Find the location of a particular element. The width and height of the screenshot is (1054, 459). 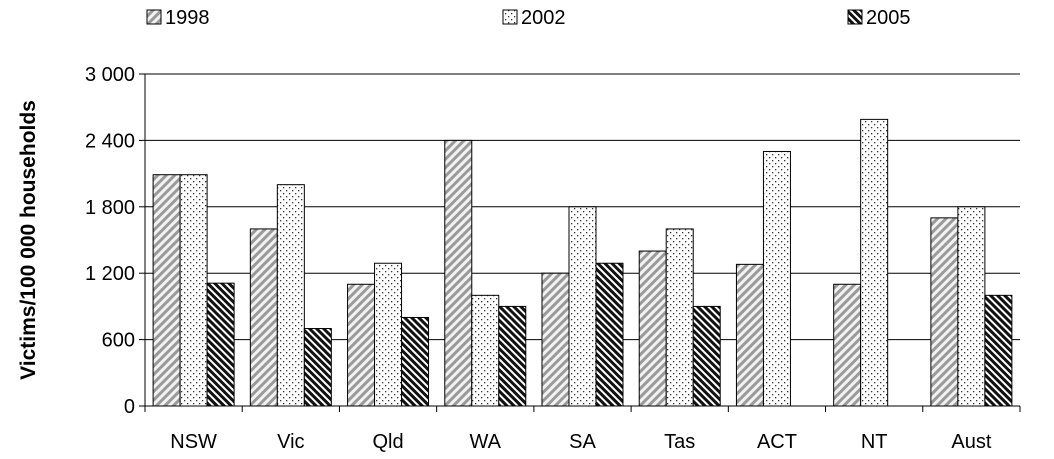

legend: 1998 2002 2005 is located at coordinates (528, 18).